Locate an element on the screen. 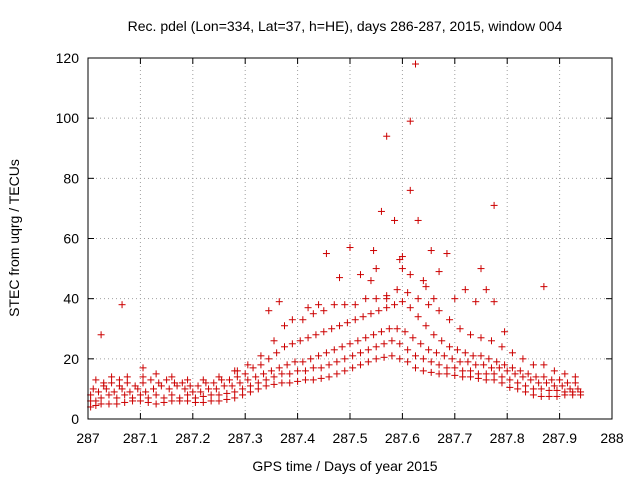  y-axis-label: STEC from uqrg / TECUs is located at coordinates (14, 238).